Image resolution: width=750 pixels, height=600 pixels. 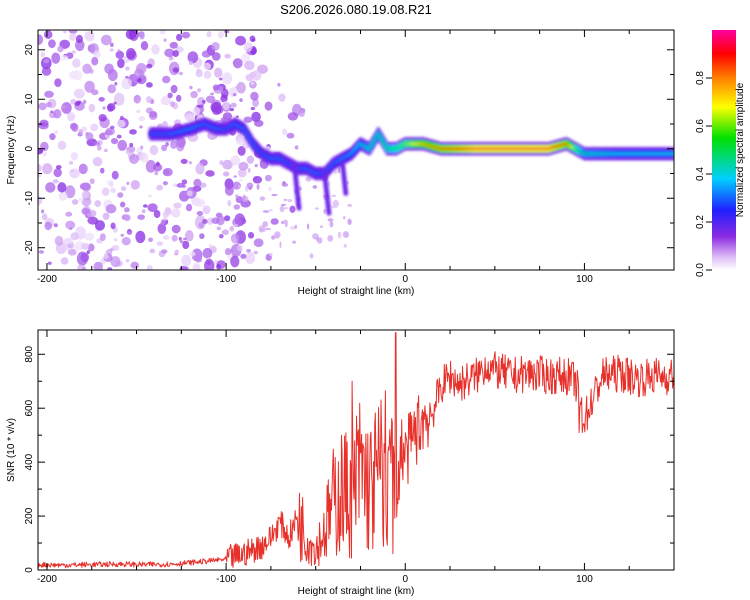 I want to click on snr-x-tick-label-2: 0, so click(x=405, y=579).